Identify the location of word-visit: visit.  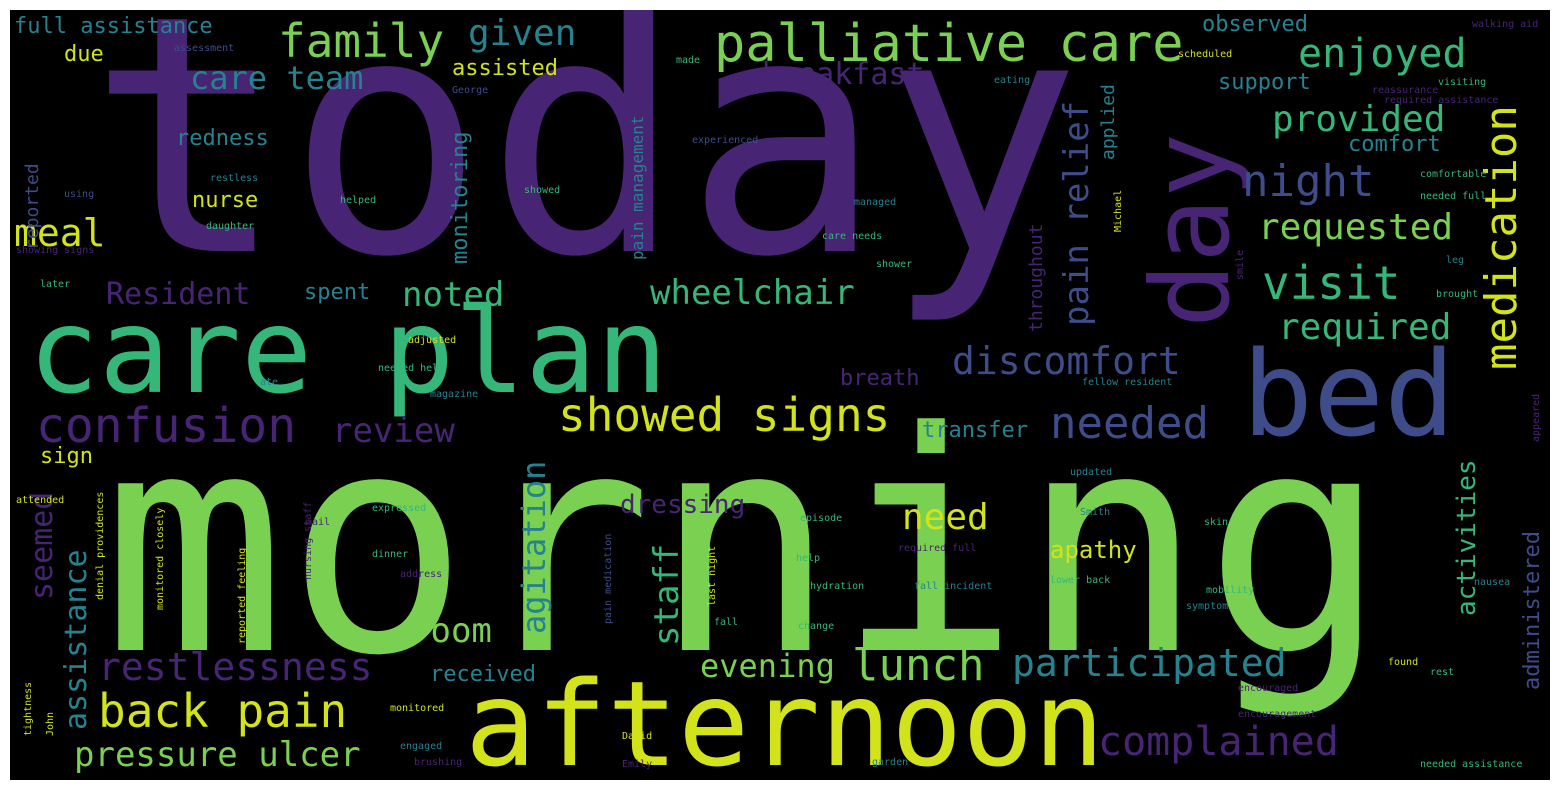
(1331, 283).